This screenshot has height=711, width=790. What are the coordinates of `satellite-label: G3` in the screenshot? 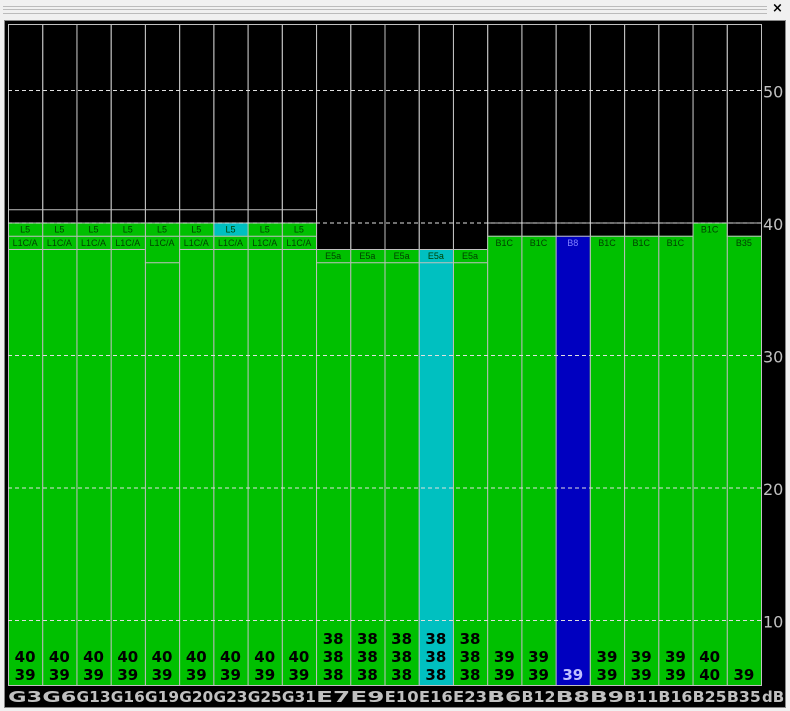 It's located at (25, 697).